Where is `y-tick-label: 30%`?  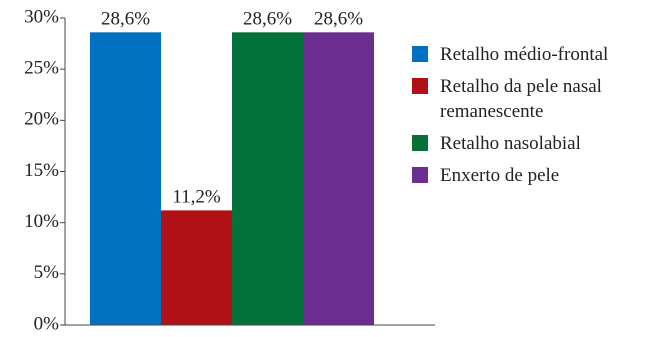
y-tick-label: 30% is located at coordinates (41, 16).